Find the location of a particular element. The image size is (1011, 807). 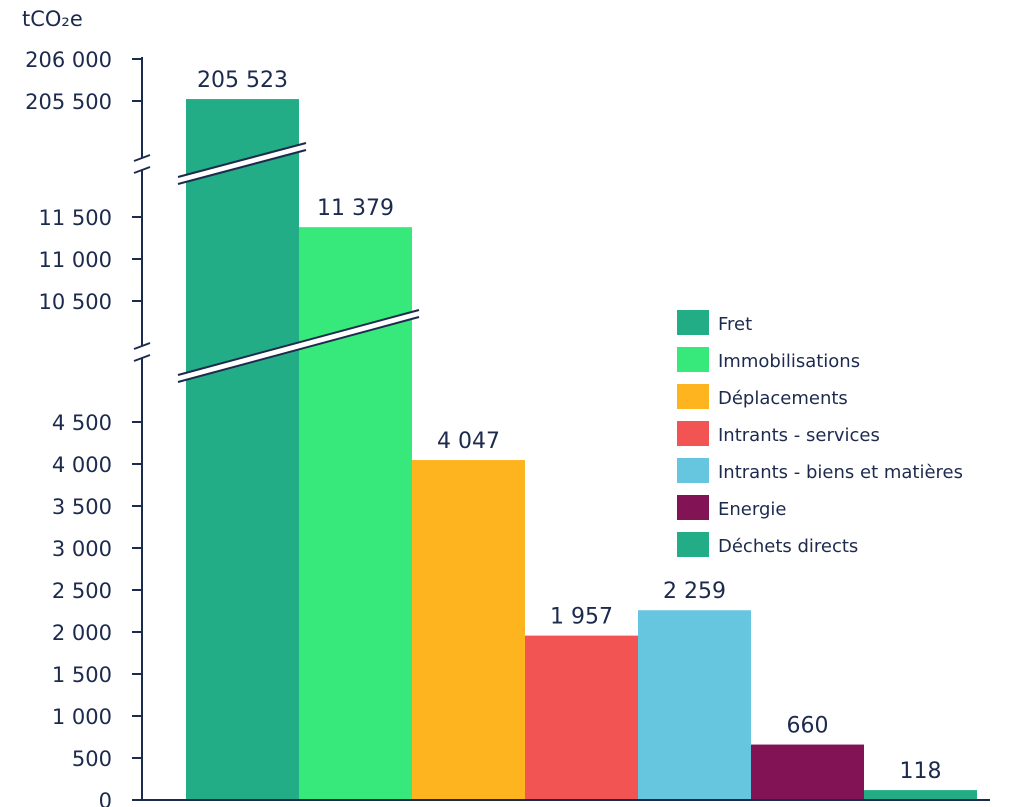

y-tick-label: 2 500 is located at coordinates (82, 591).